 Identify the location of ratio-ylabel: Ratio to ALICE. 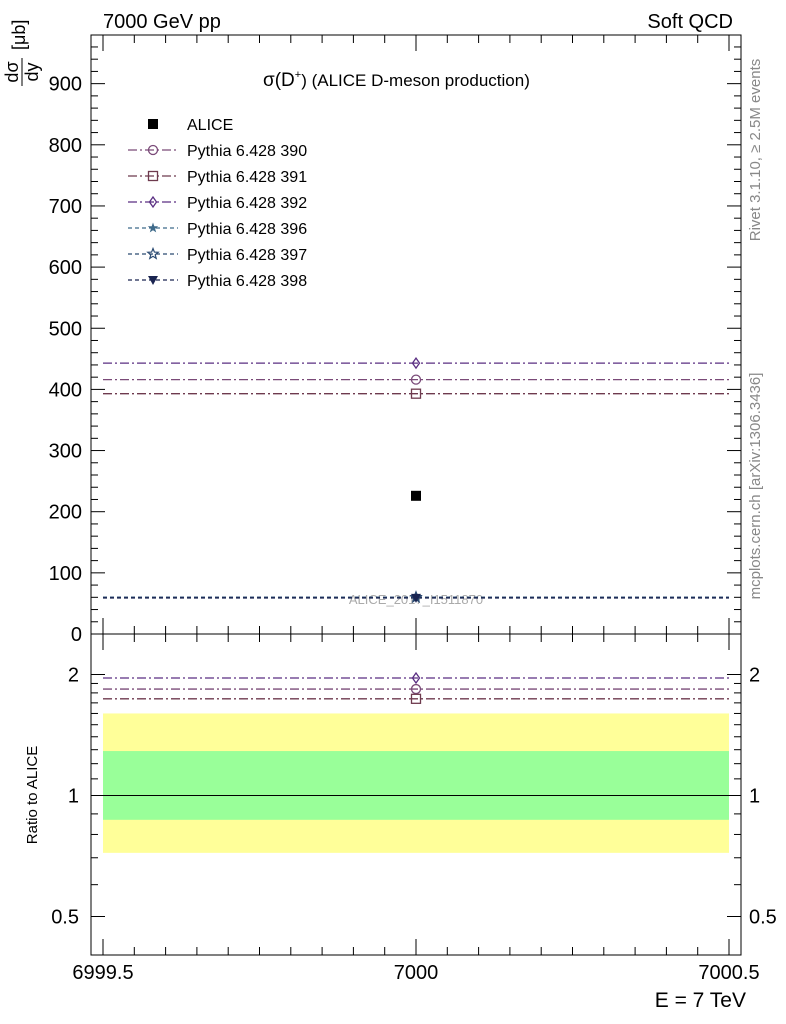
(32, 795).